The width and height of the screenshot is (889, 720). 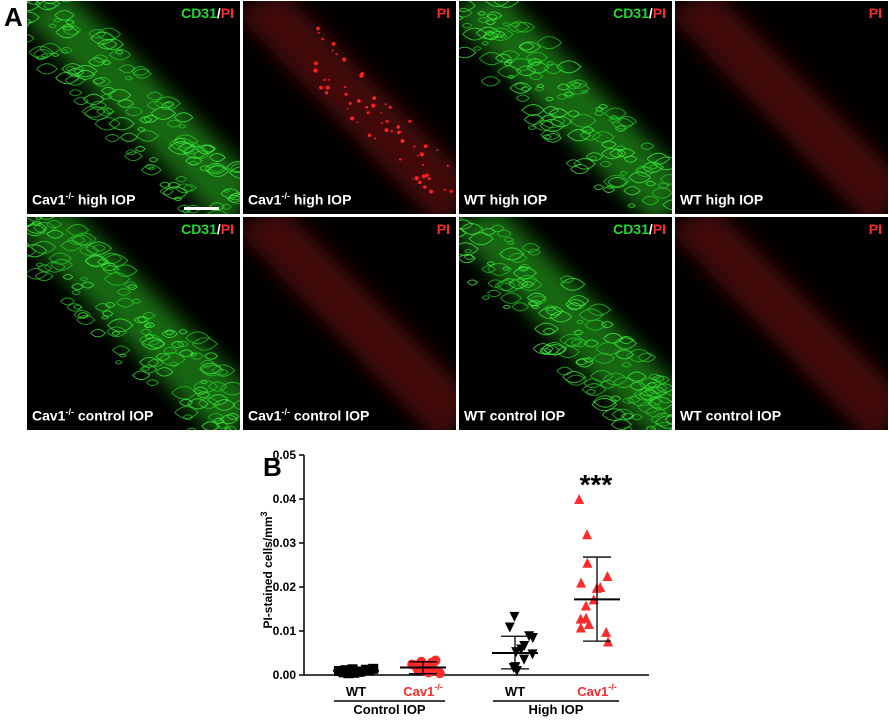 What do you see at coordinates (781, 107) in the screenshot?
I see `micrograph-4: PI WT high IOP` at bounding box center [781, 107].